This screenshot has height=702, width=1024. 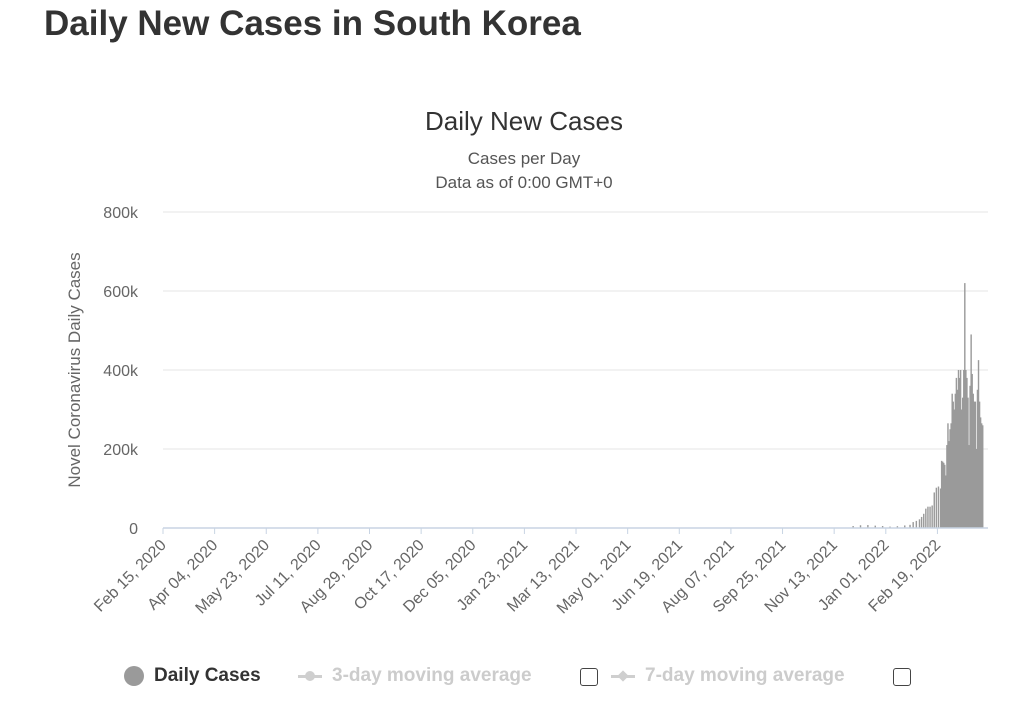 What do you see at coordinates (133, 529) in the screenshot?
I see `y-tick-label: 0` at bounding box center [133, 529].